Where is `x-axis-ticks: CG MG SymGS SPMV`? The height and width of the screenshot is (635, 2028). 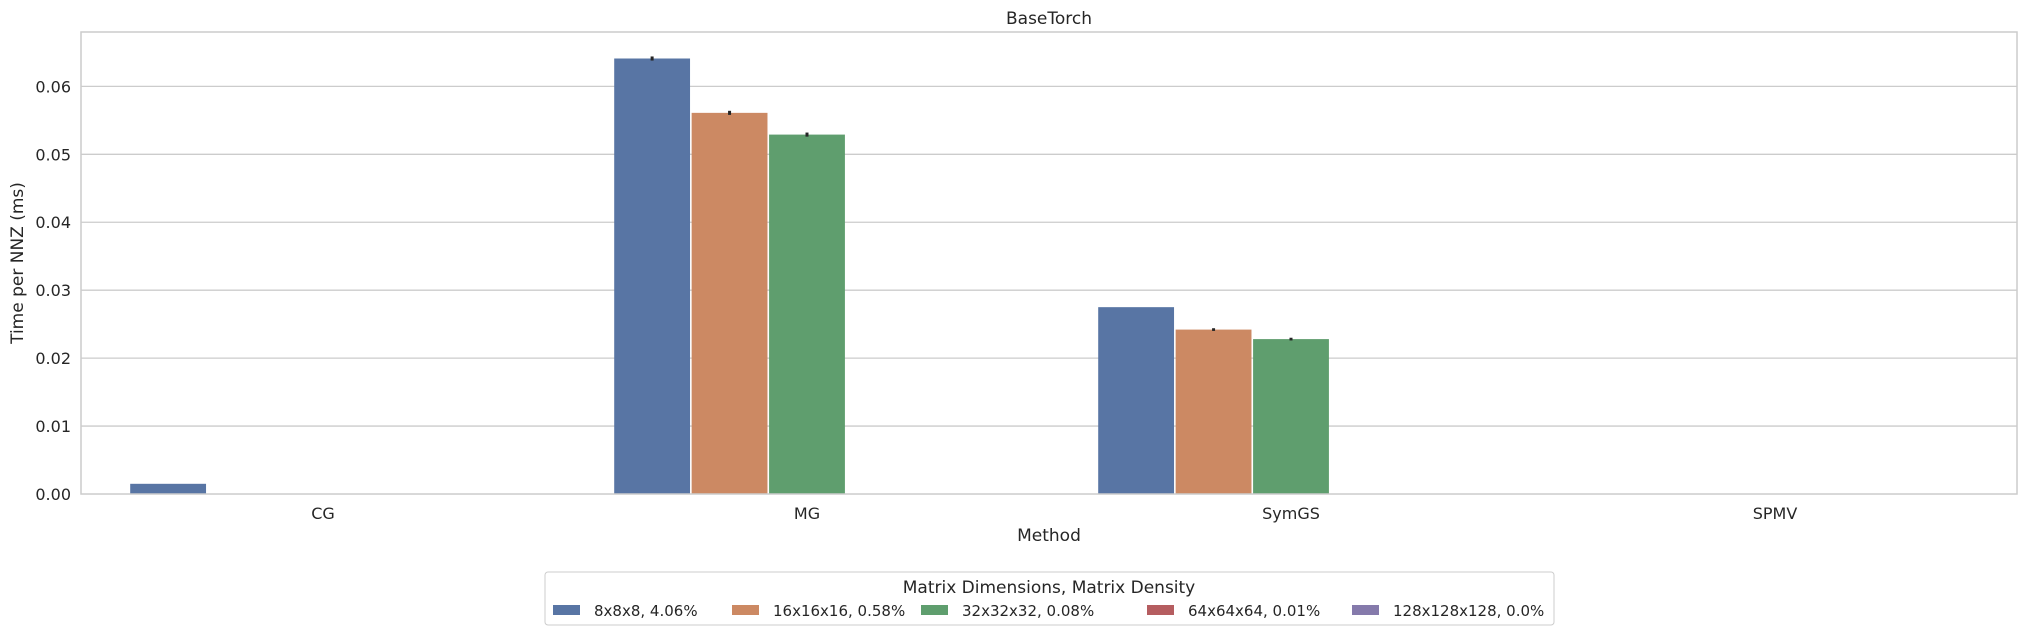 x-axis-ticks: CG MG SymGS SPMV is located at coordinates (1054, 513).